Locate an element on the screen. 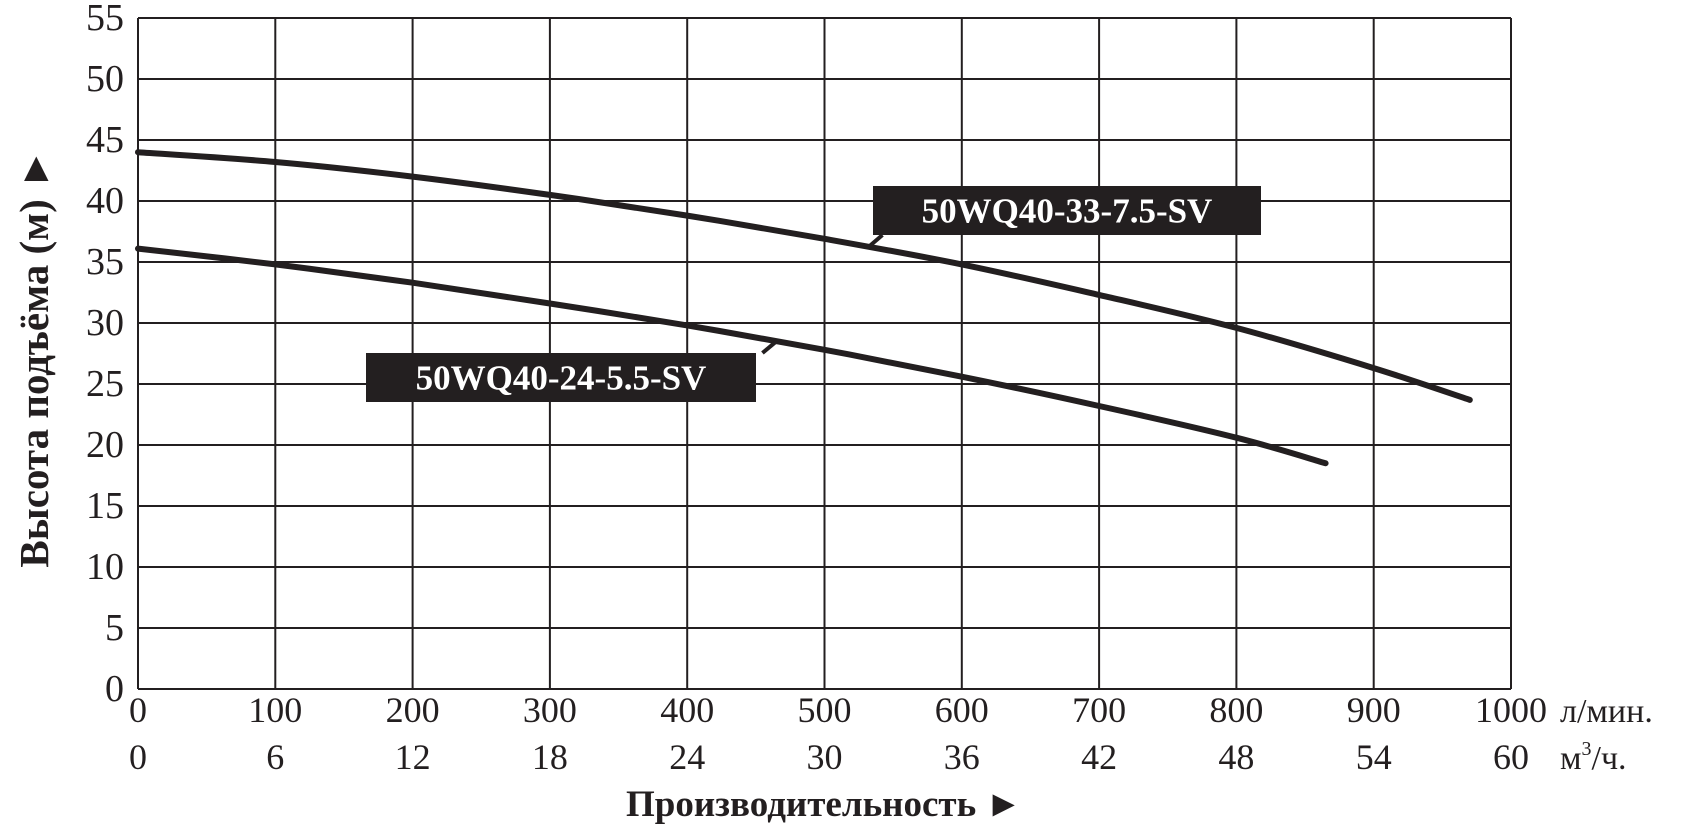  x-tick-label-9: 900 is located at coordinates (1374, 710).